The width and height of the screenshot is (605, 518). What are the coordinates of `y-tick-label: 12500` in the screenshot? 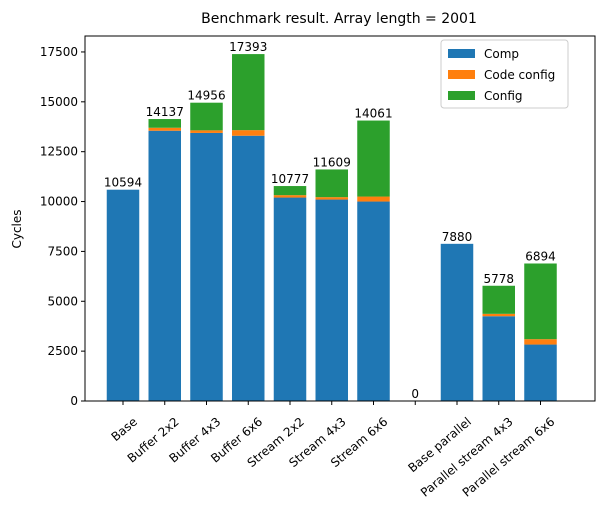 It's located at (59, 152).